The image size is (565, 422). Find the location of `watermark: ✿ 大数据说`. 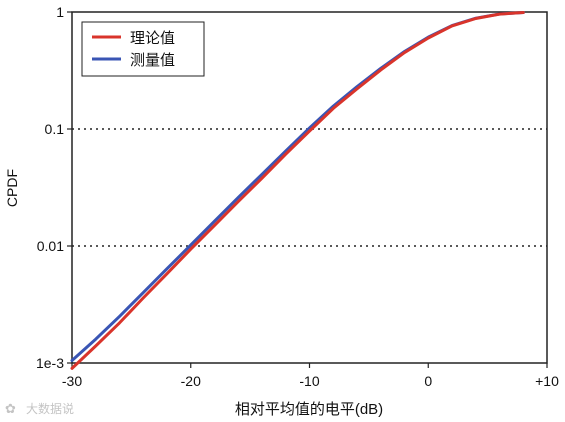

watermark: ✿ 大数据说 is located at coordinates (39, 408).